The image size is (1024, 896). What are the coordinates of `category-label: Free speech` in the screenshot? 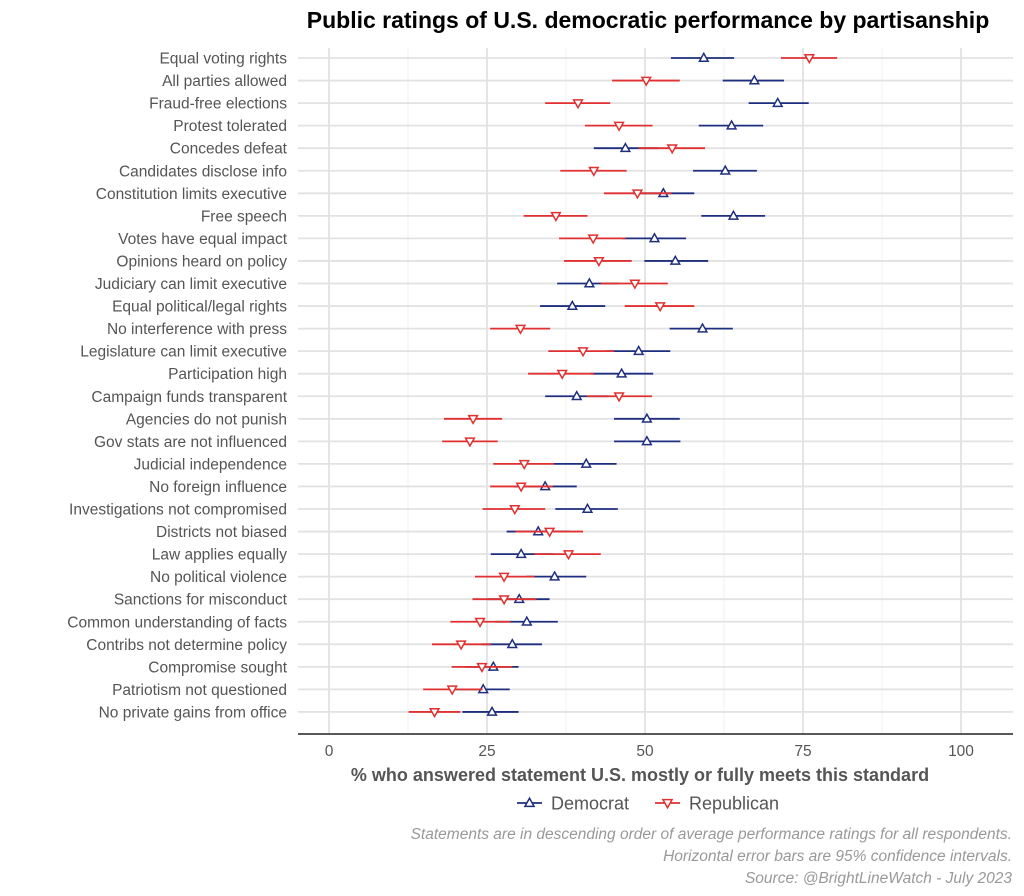 It's located at (244, 216).